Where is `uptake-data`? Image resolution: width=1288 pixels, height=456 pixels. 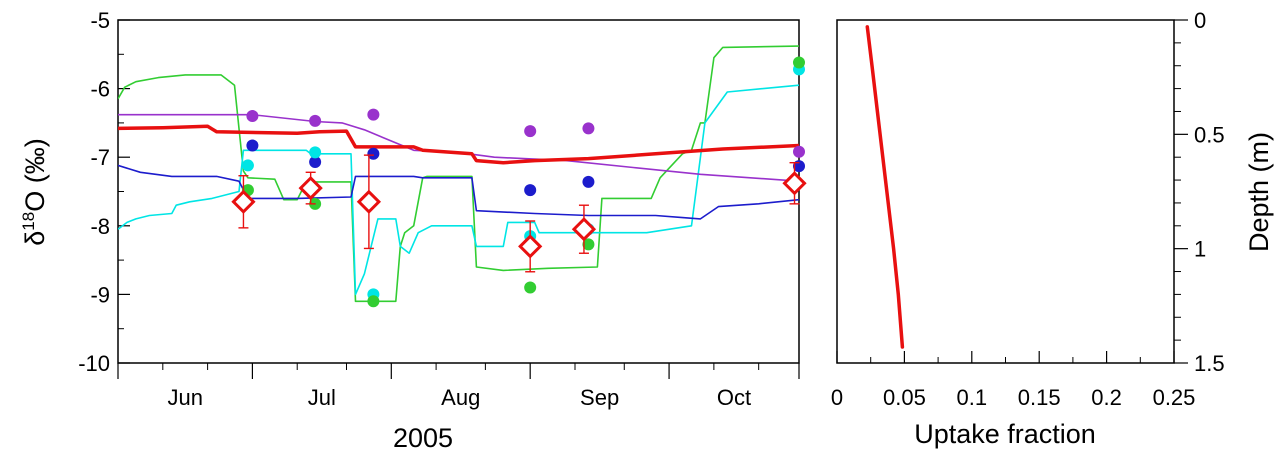 uptake-data is located at coordinates (885, 187).